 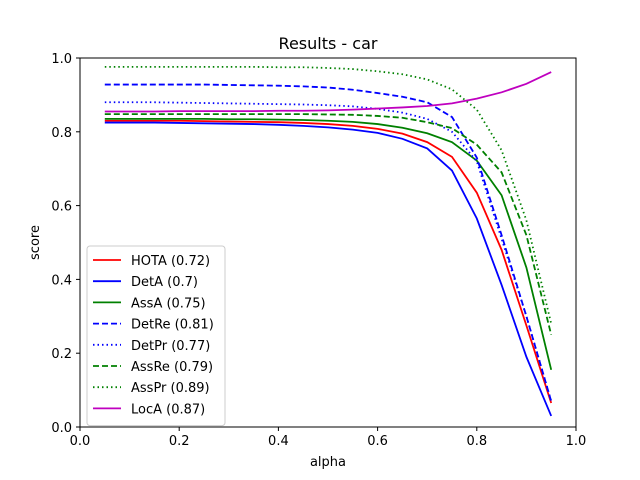 What do you see at coordinates (179, 441) in the screenshot?
I see `x-tick-label: 0.2` at bounding box center [179, 441].